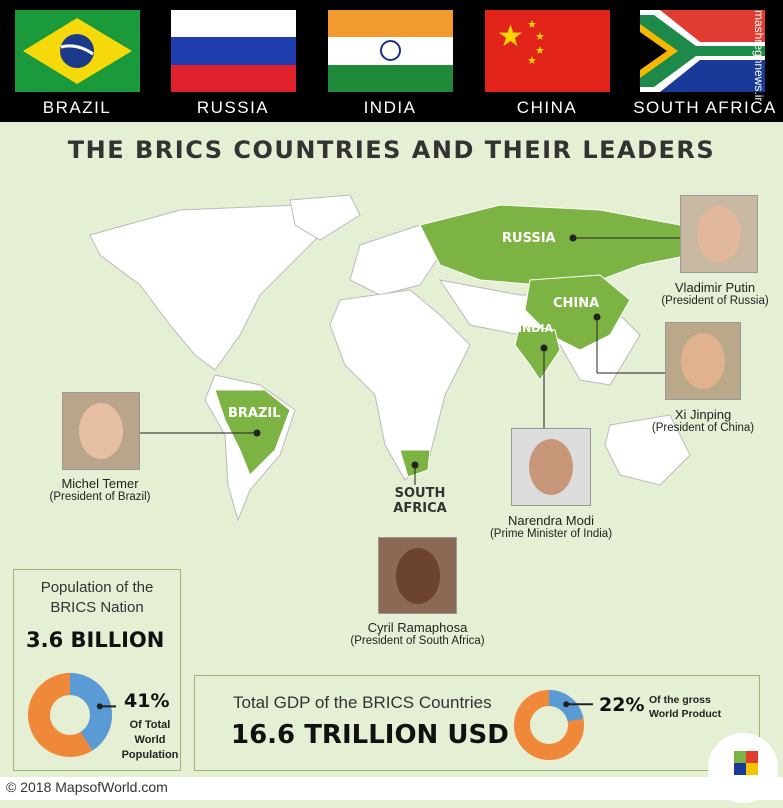 This screenshot has width=783, height=808. Describe the element at coordinates (254, 413) in the screenshot. I see `map-label-brazil: BRAZIL` at that location.